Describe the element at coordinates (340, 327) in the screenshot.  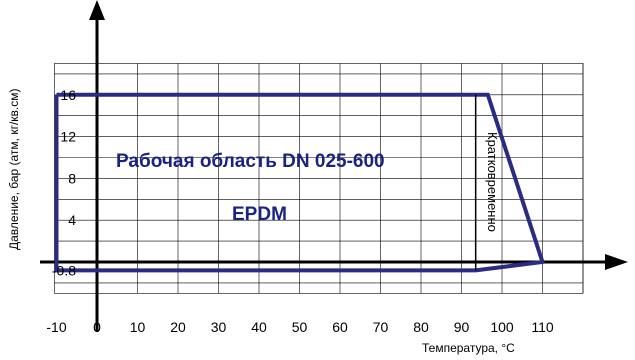
I see `x-tick-label: 60` at that location.